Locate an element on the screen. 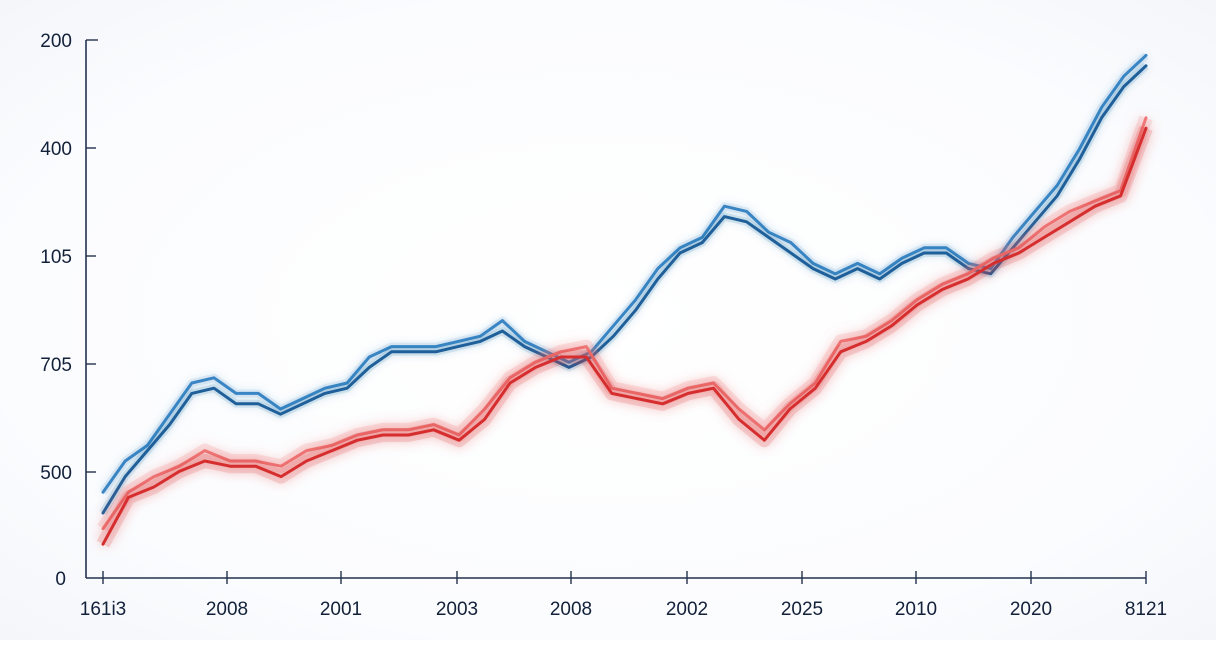 This screenshot has height=645, width=1216. x-tick-label: 2001 is located at coordinates (341, 609).